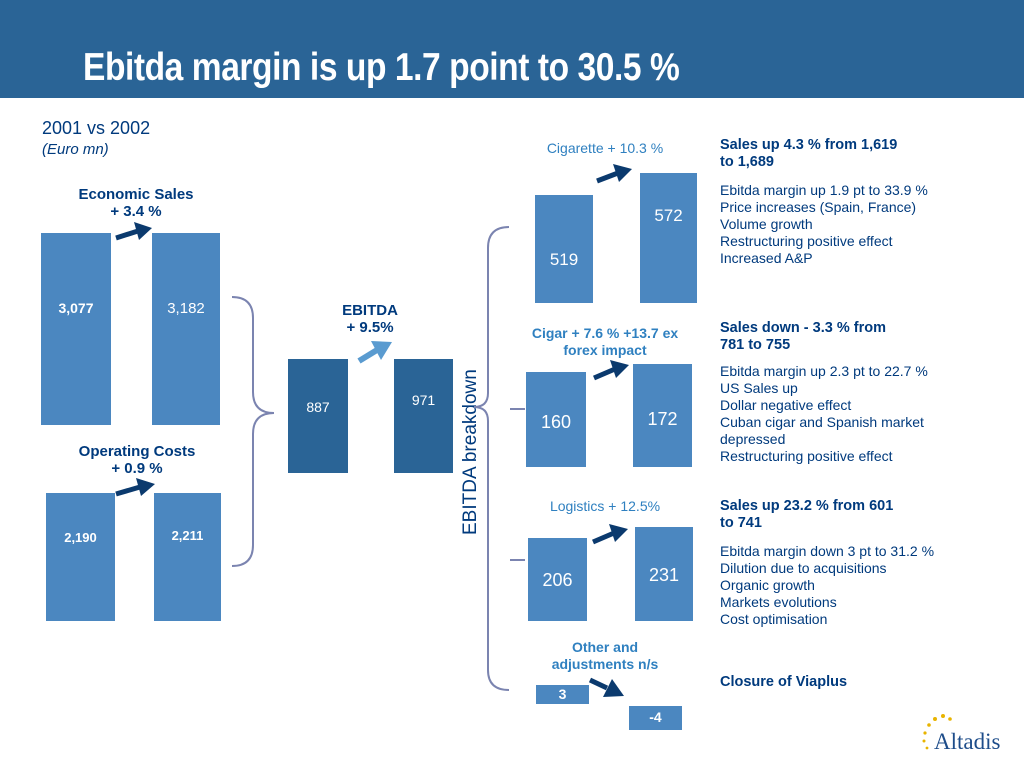  I want to click on economic-sales-bar-2002: 3,182, so click(186, 329).